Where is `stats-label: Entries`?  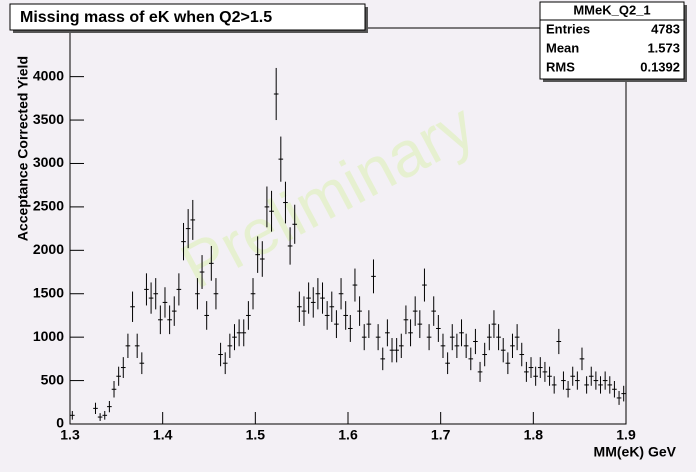
stats-label: Entries is located at coordinates (568, 28).